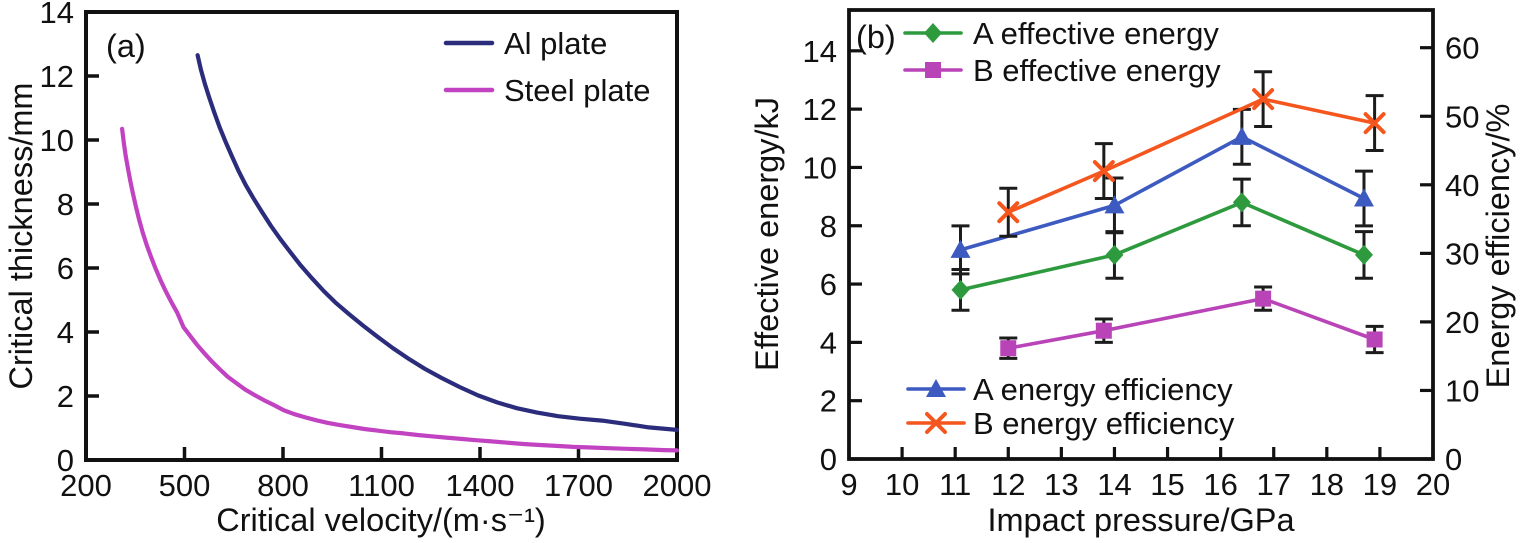  I want to click on panel-a-y-tick-label: 2, so click(65, 396).